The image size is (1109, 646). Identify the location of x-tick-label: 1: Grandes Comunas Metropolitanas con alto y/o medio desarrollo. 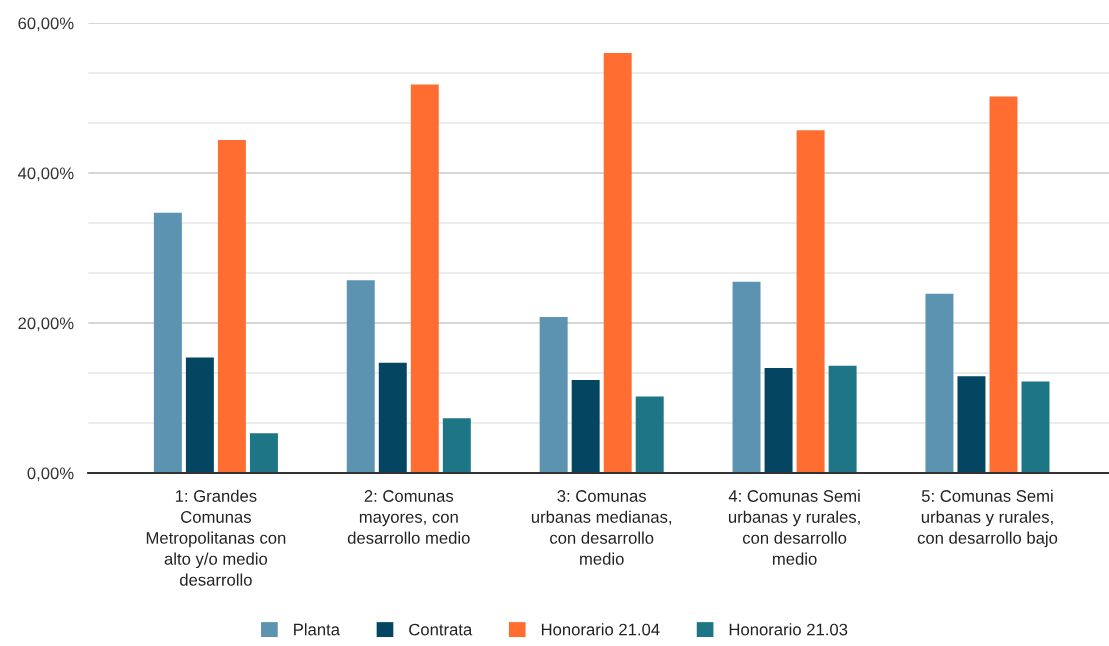
(216, 537).